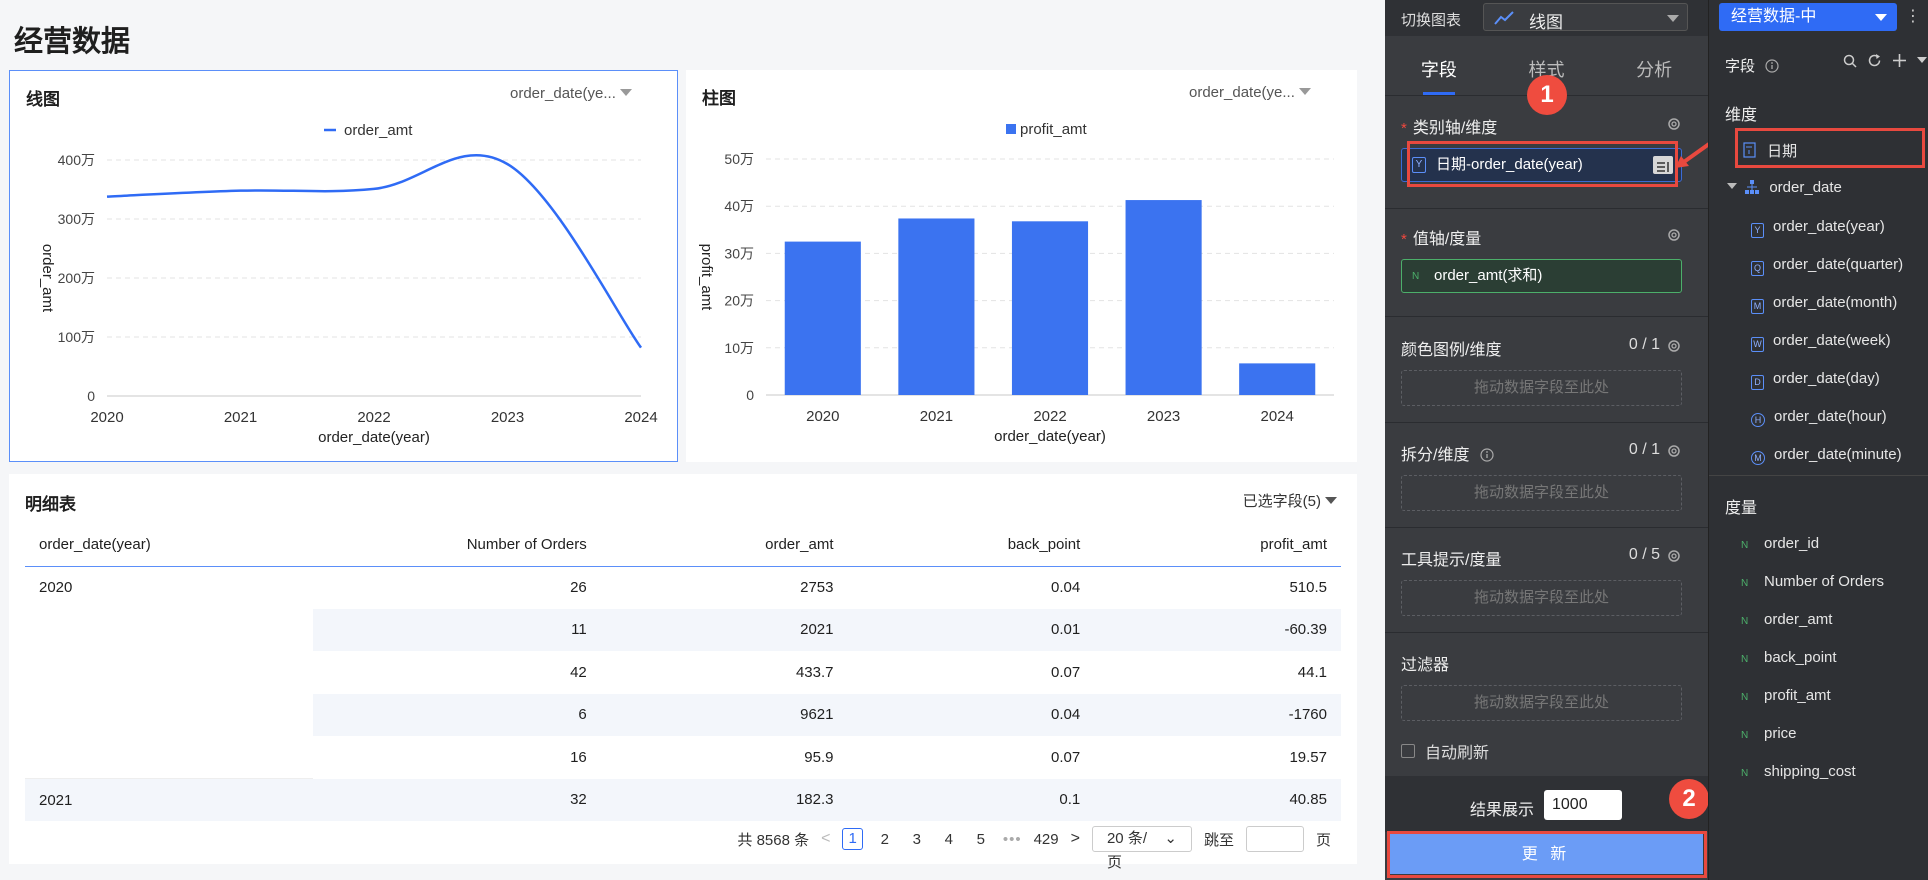 The image size is (1928, 880). Describe the element at coordinates (1740, 66) in the screenshot. I see `fields-label: 字段` at that location.